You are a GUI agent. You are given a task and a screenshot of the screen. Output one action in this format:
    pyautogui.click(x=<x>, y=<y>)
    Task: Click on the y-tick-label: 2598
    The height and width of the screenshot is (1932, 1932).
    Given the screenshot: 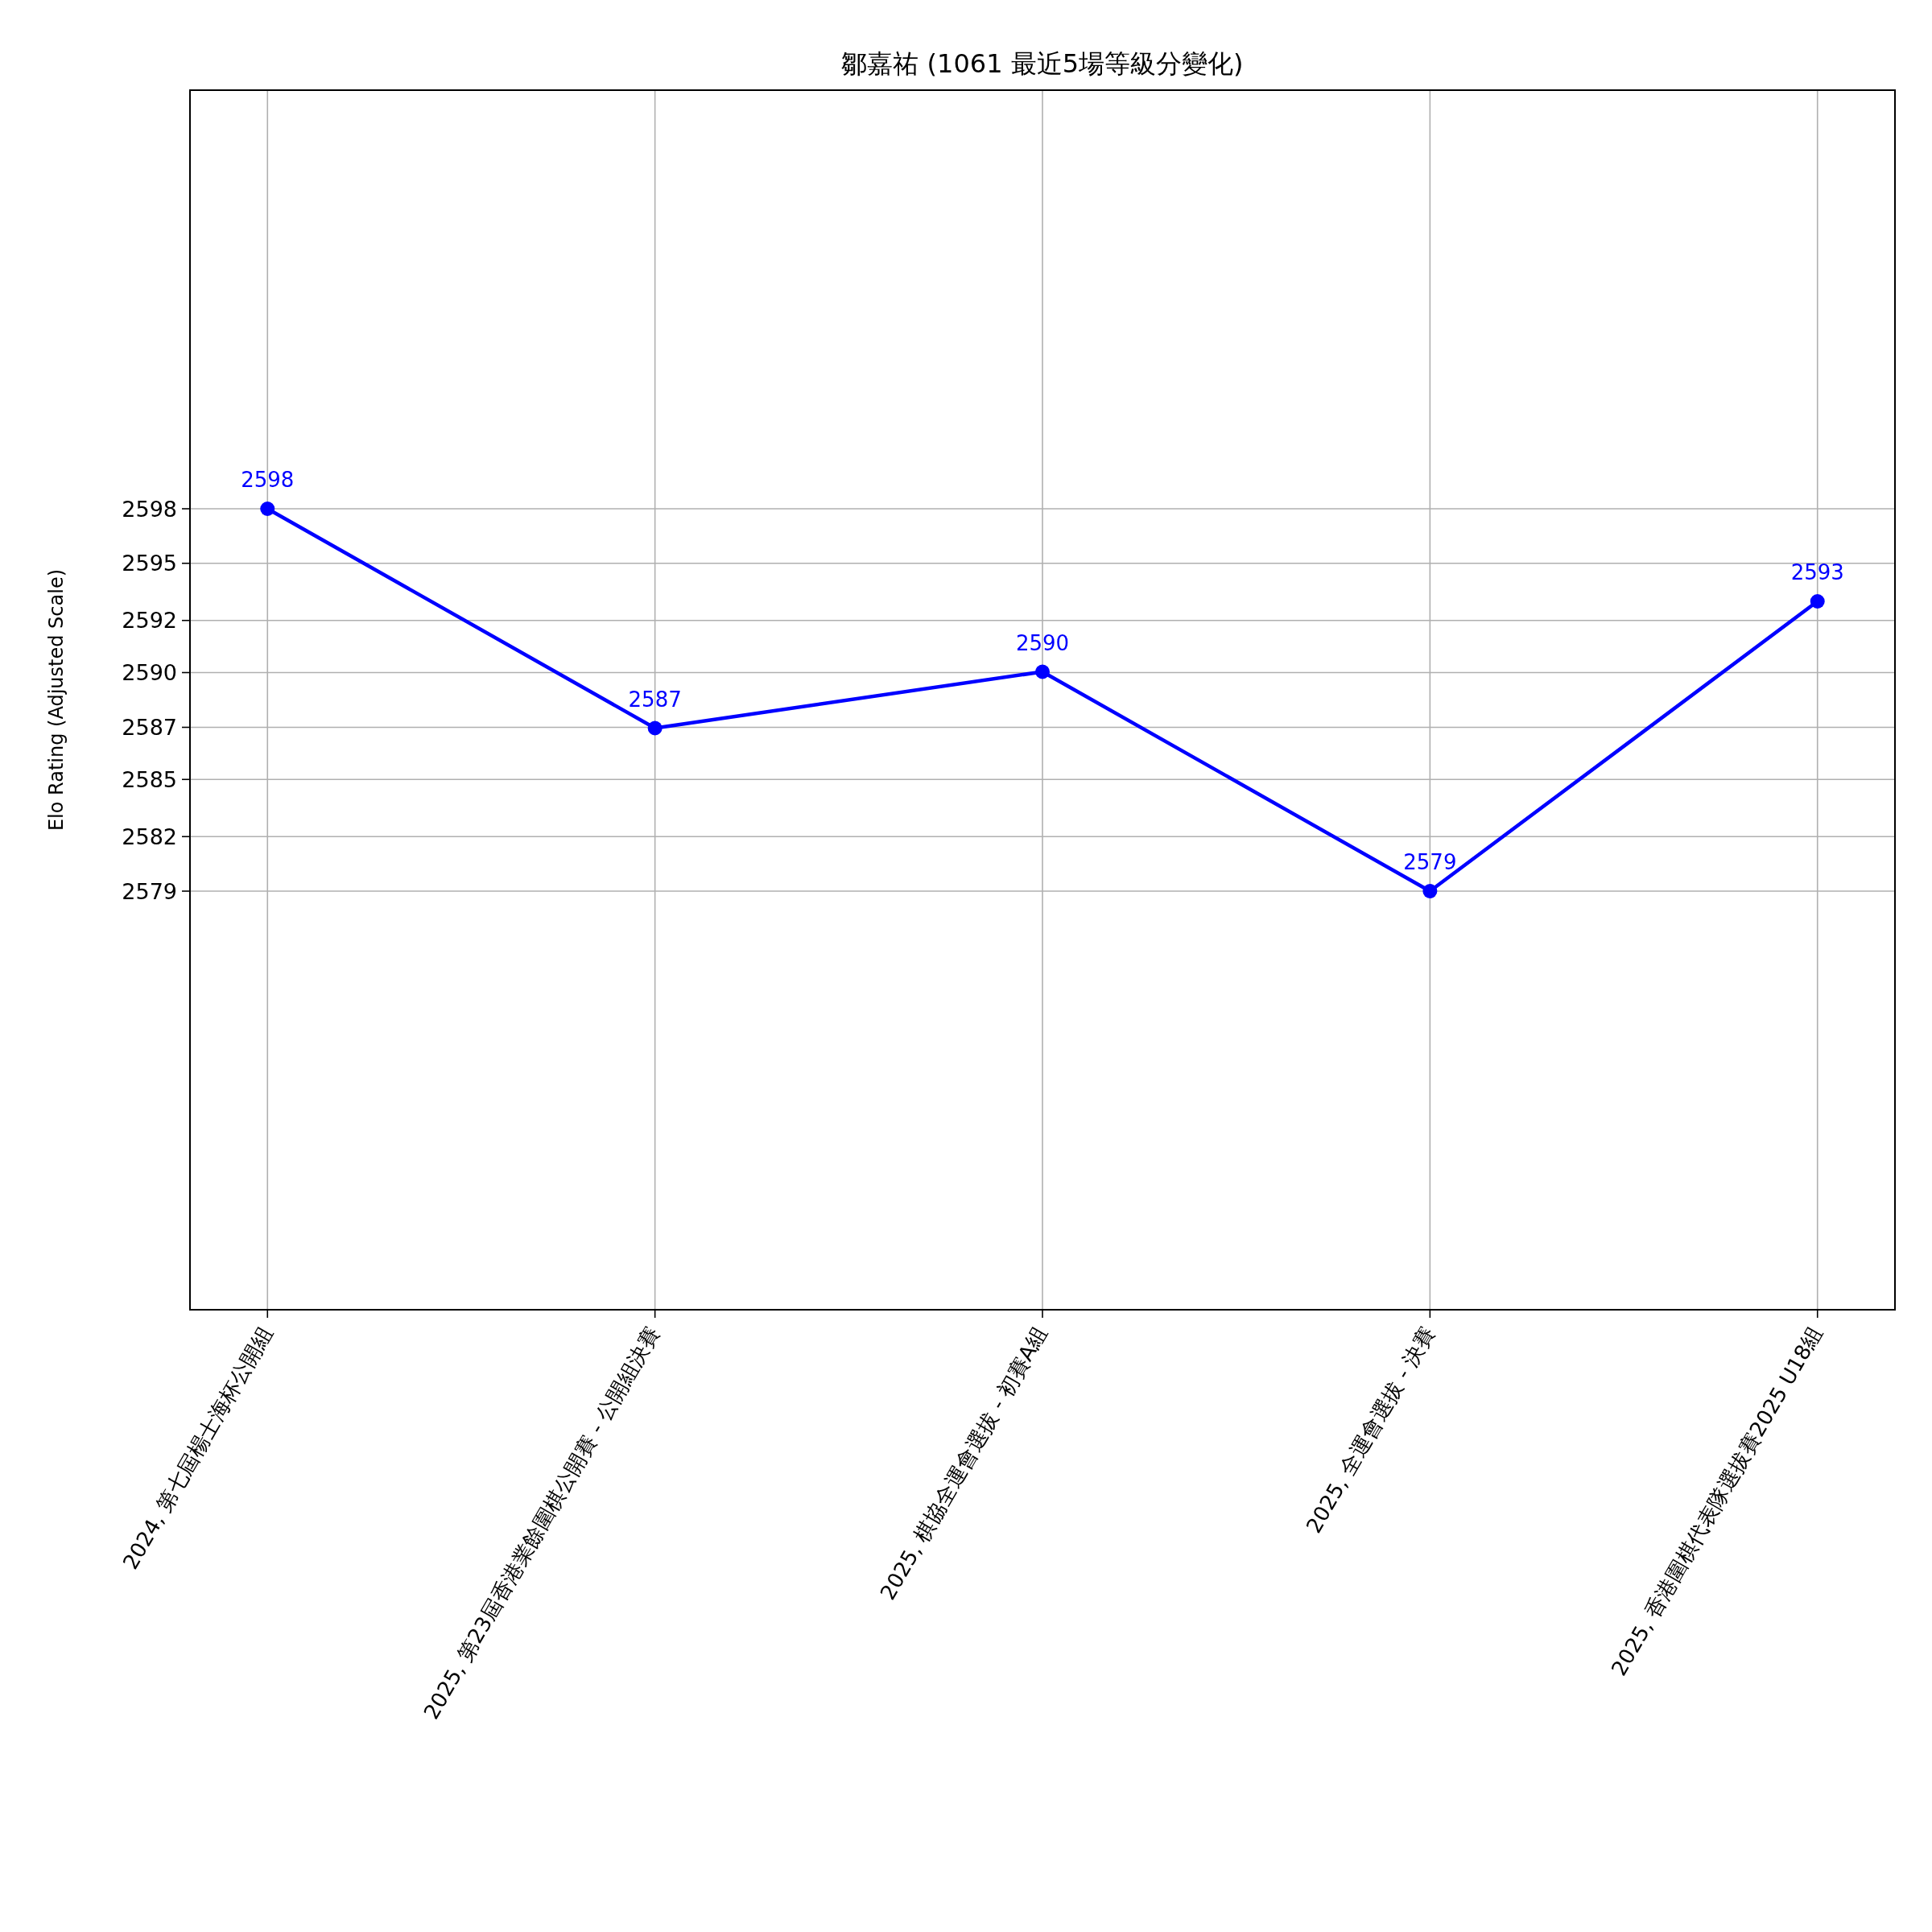 What is the action you would take?
    pyautogui.click(x=149, y=509)
    